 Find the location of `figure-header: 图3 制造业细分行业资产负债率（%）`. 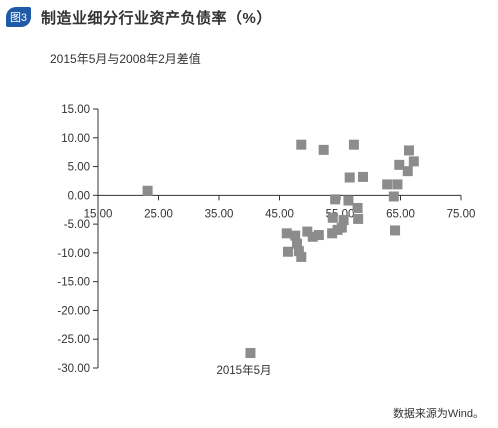

figure-header: 图3 制造业细分行业资产负债率（%） is located at coordinates (139, 17).